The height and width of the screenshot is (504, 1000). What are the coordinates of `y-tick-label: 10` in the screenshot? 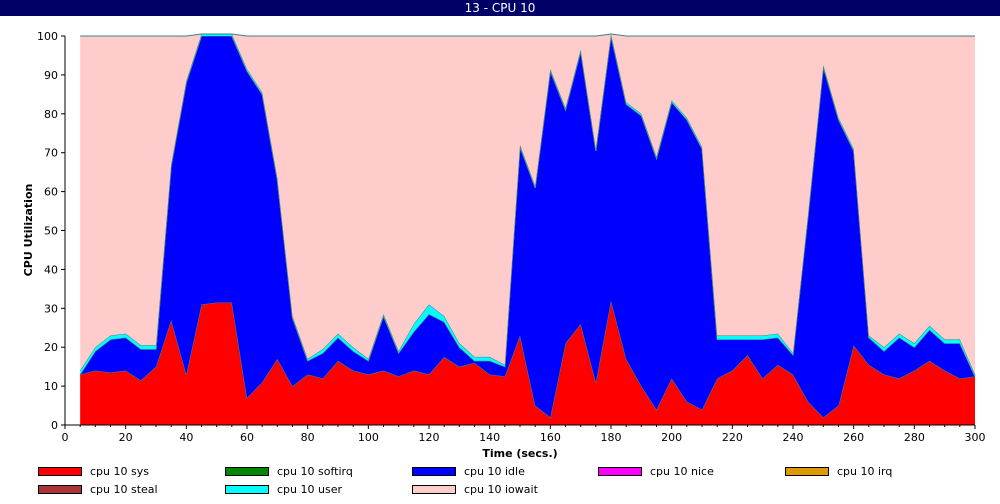 It's located at (51, 386).